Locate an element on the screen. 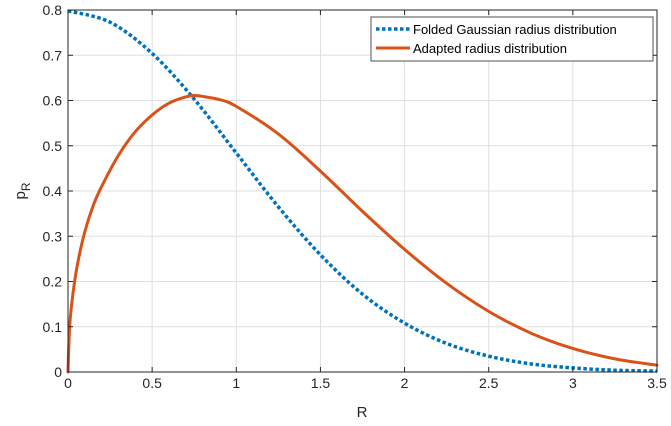 This screenshot has width=671, height=426. y-tick-label: 0.7 is located at coordinates (53, 55).